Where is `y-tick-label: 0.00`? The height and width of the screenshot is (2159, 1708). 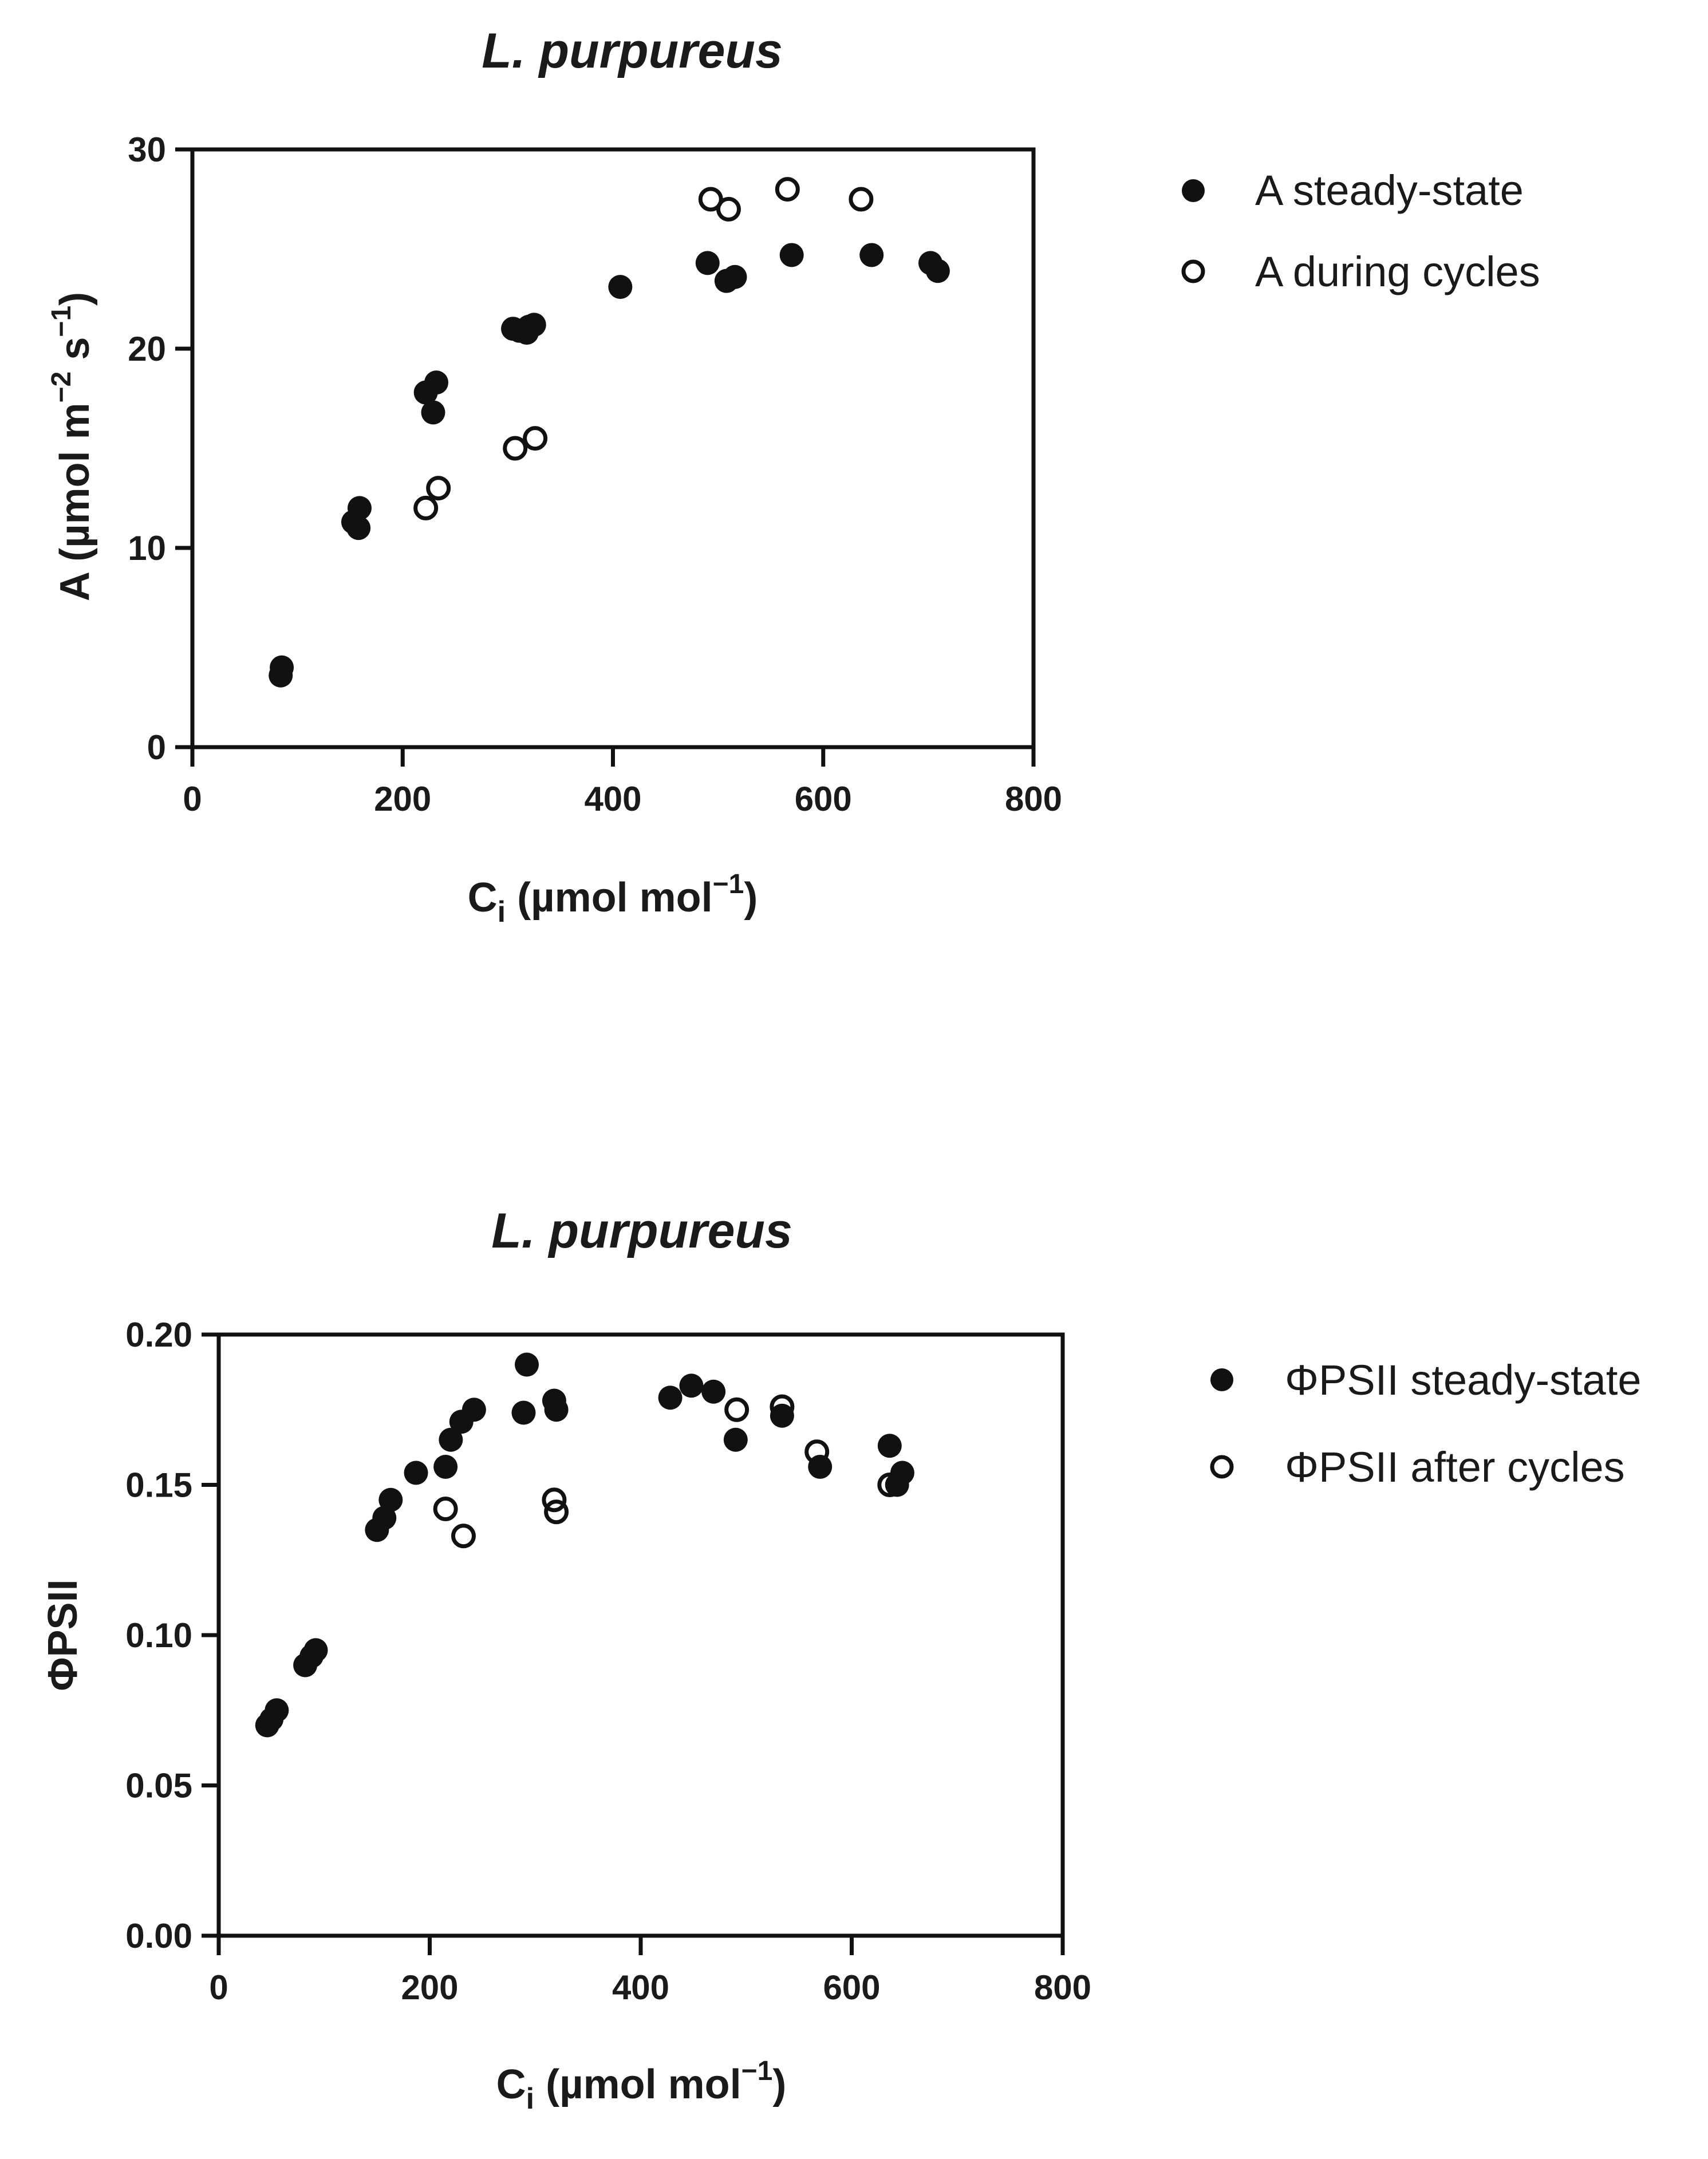
y-tick-label: 0.00 is located at coordinates (159, 1936).